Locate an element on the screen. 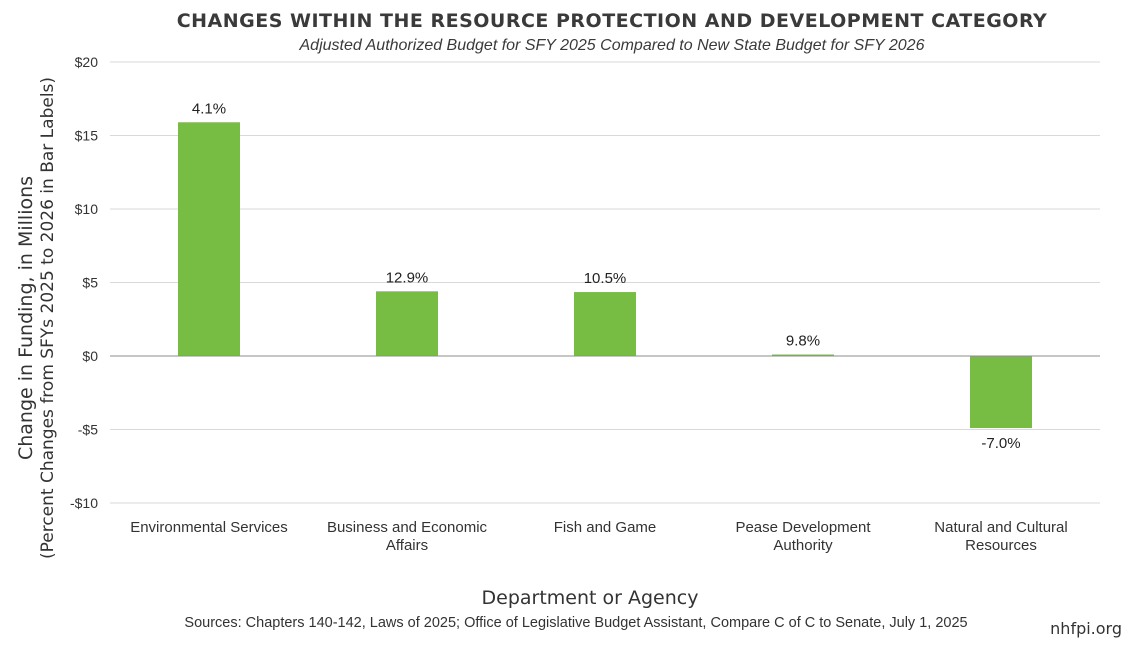  data-label: -7.0% is located at coordinates (1000, 443).